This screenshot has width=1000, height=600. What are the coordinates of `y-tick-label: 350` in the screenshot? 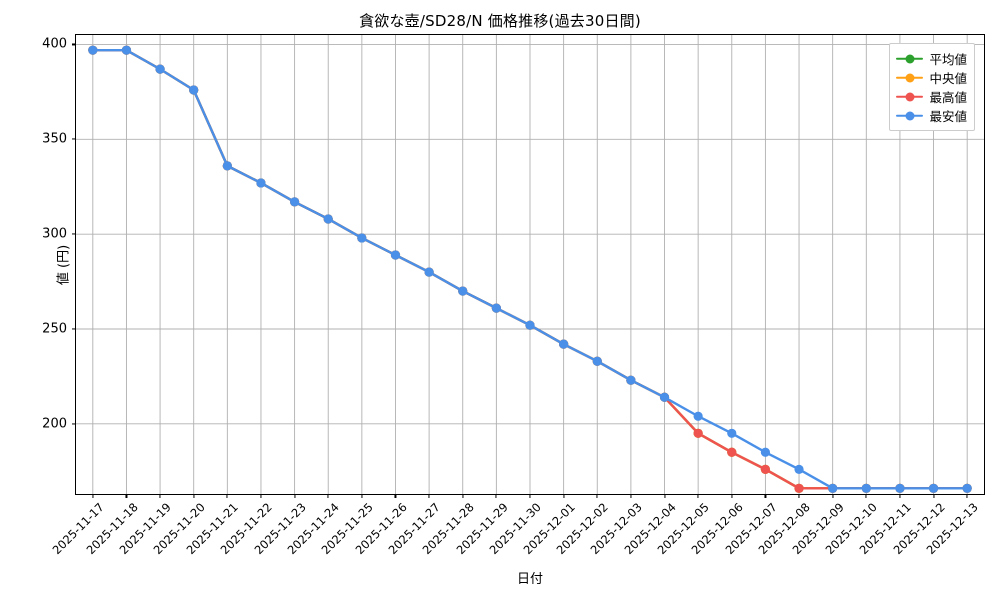 It's located at (54, 139).